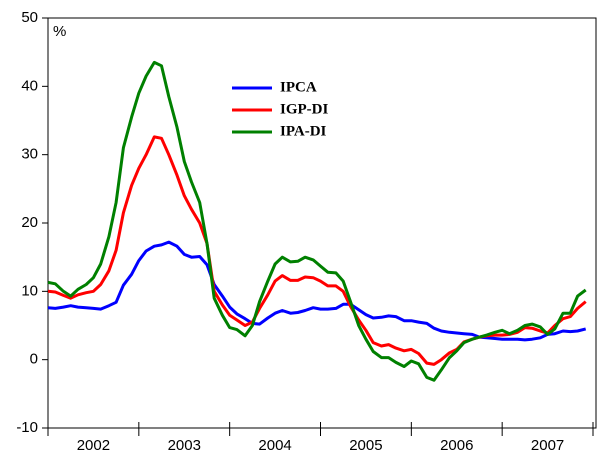 The height and width of the screenshot is (459, 598). What do you see at coordinates (59, 31) in the screenshot?
I see `y-axis-label: %` at bounding box center [59, 31].